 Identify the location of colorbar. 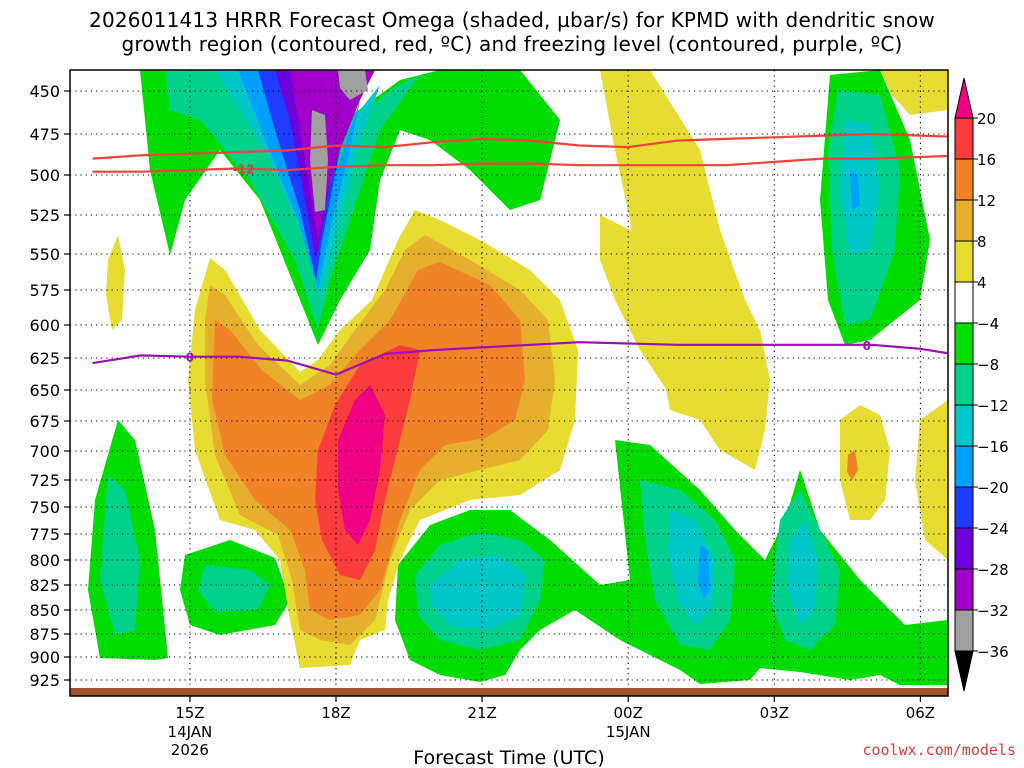
(964, 384).